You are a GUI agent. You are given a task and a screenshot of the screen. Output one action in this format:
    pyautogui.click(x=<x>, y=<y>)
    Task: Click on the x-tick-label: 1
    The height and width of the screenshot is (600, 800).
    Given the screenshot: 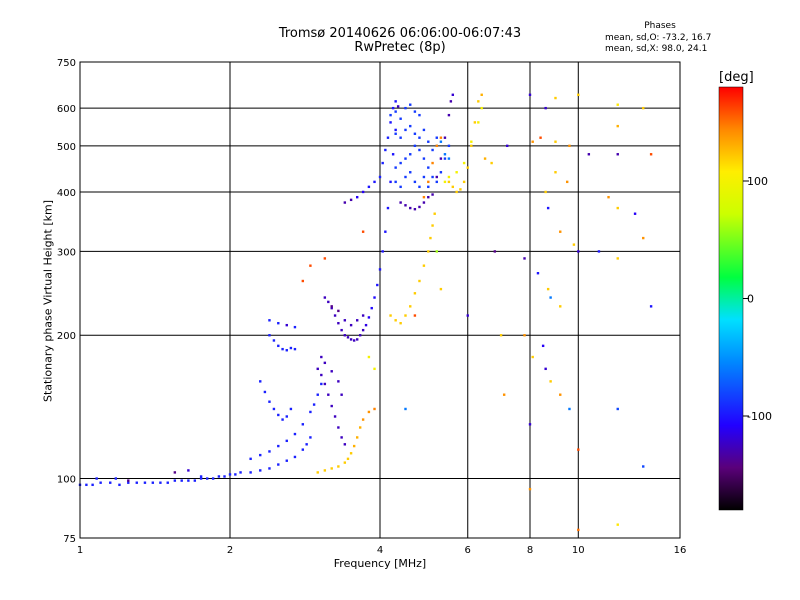 What is the action you would take?
    pyautogui.click(x=80, y=550)
    